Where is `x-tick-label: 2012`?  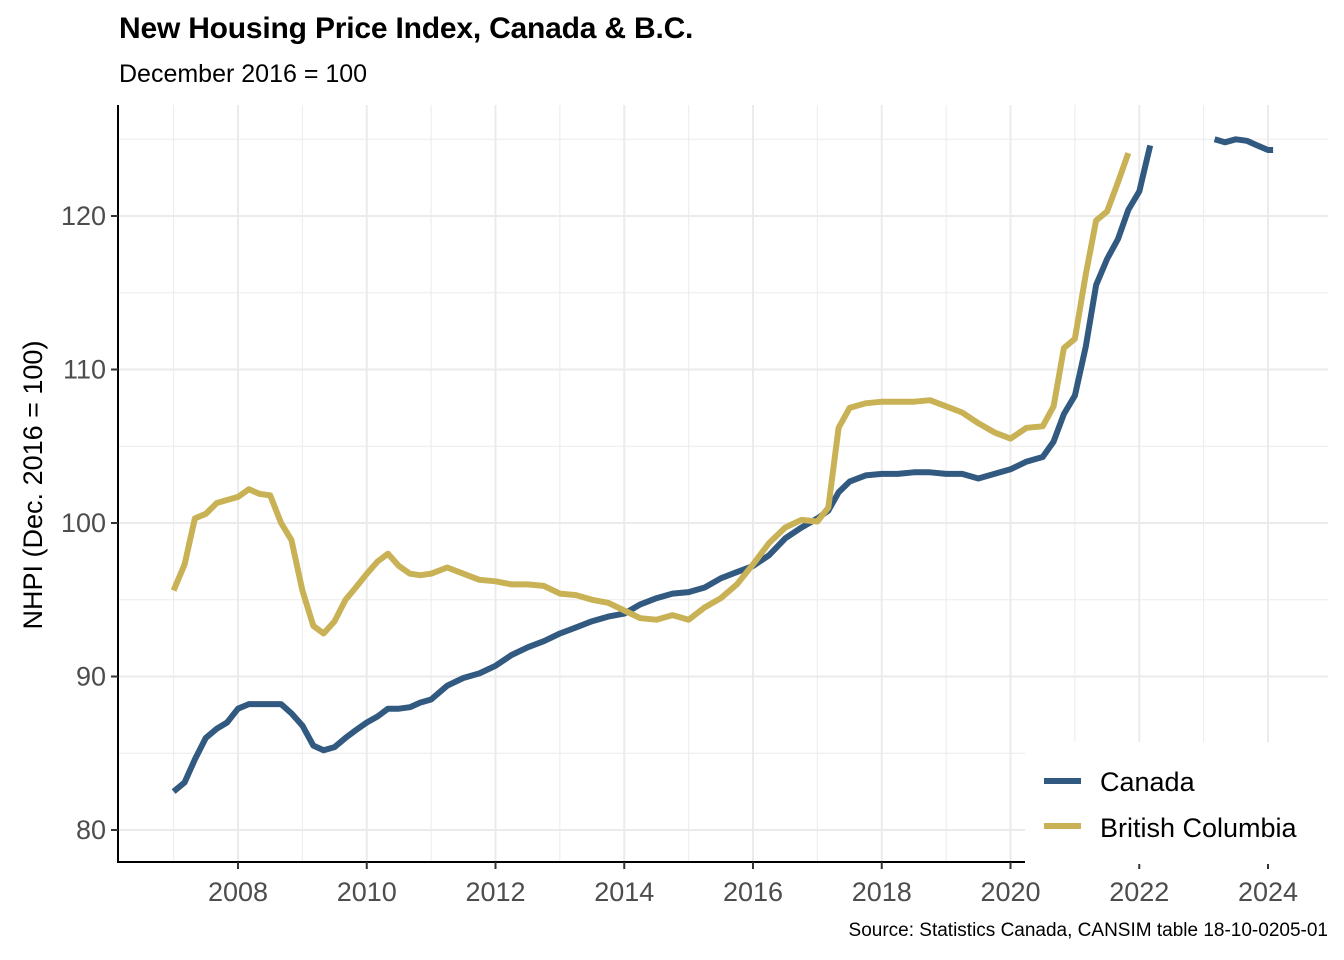
x-tick-label: 2012 is located at coordinates (495, 892).